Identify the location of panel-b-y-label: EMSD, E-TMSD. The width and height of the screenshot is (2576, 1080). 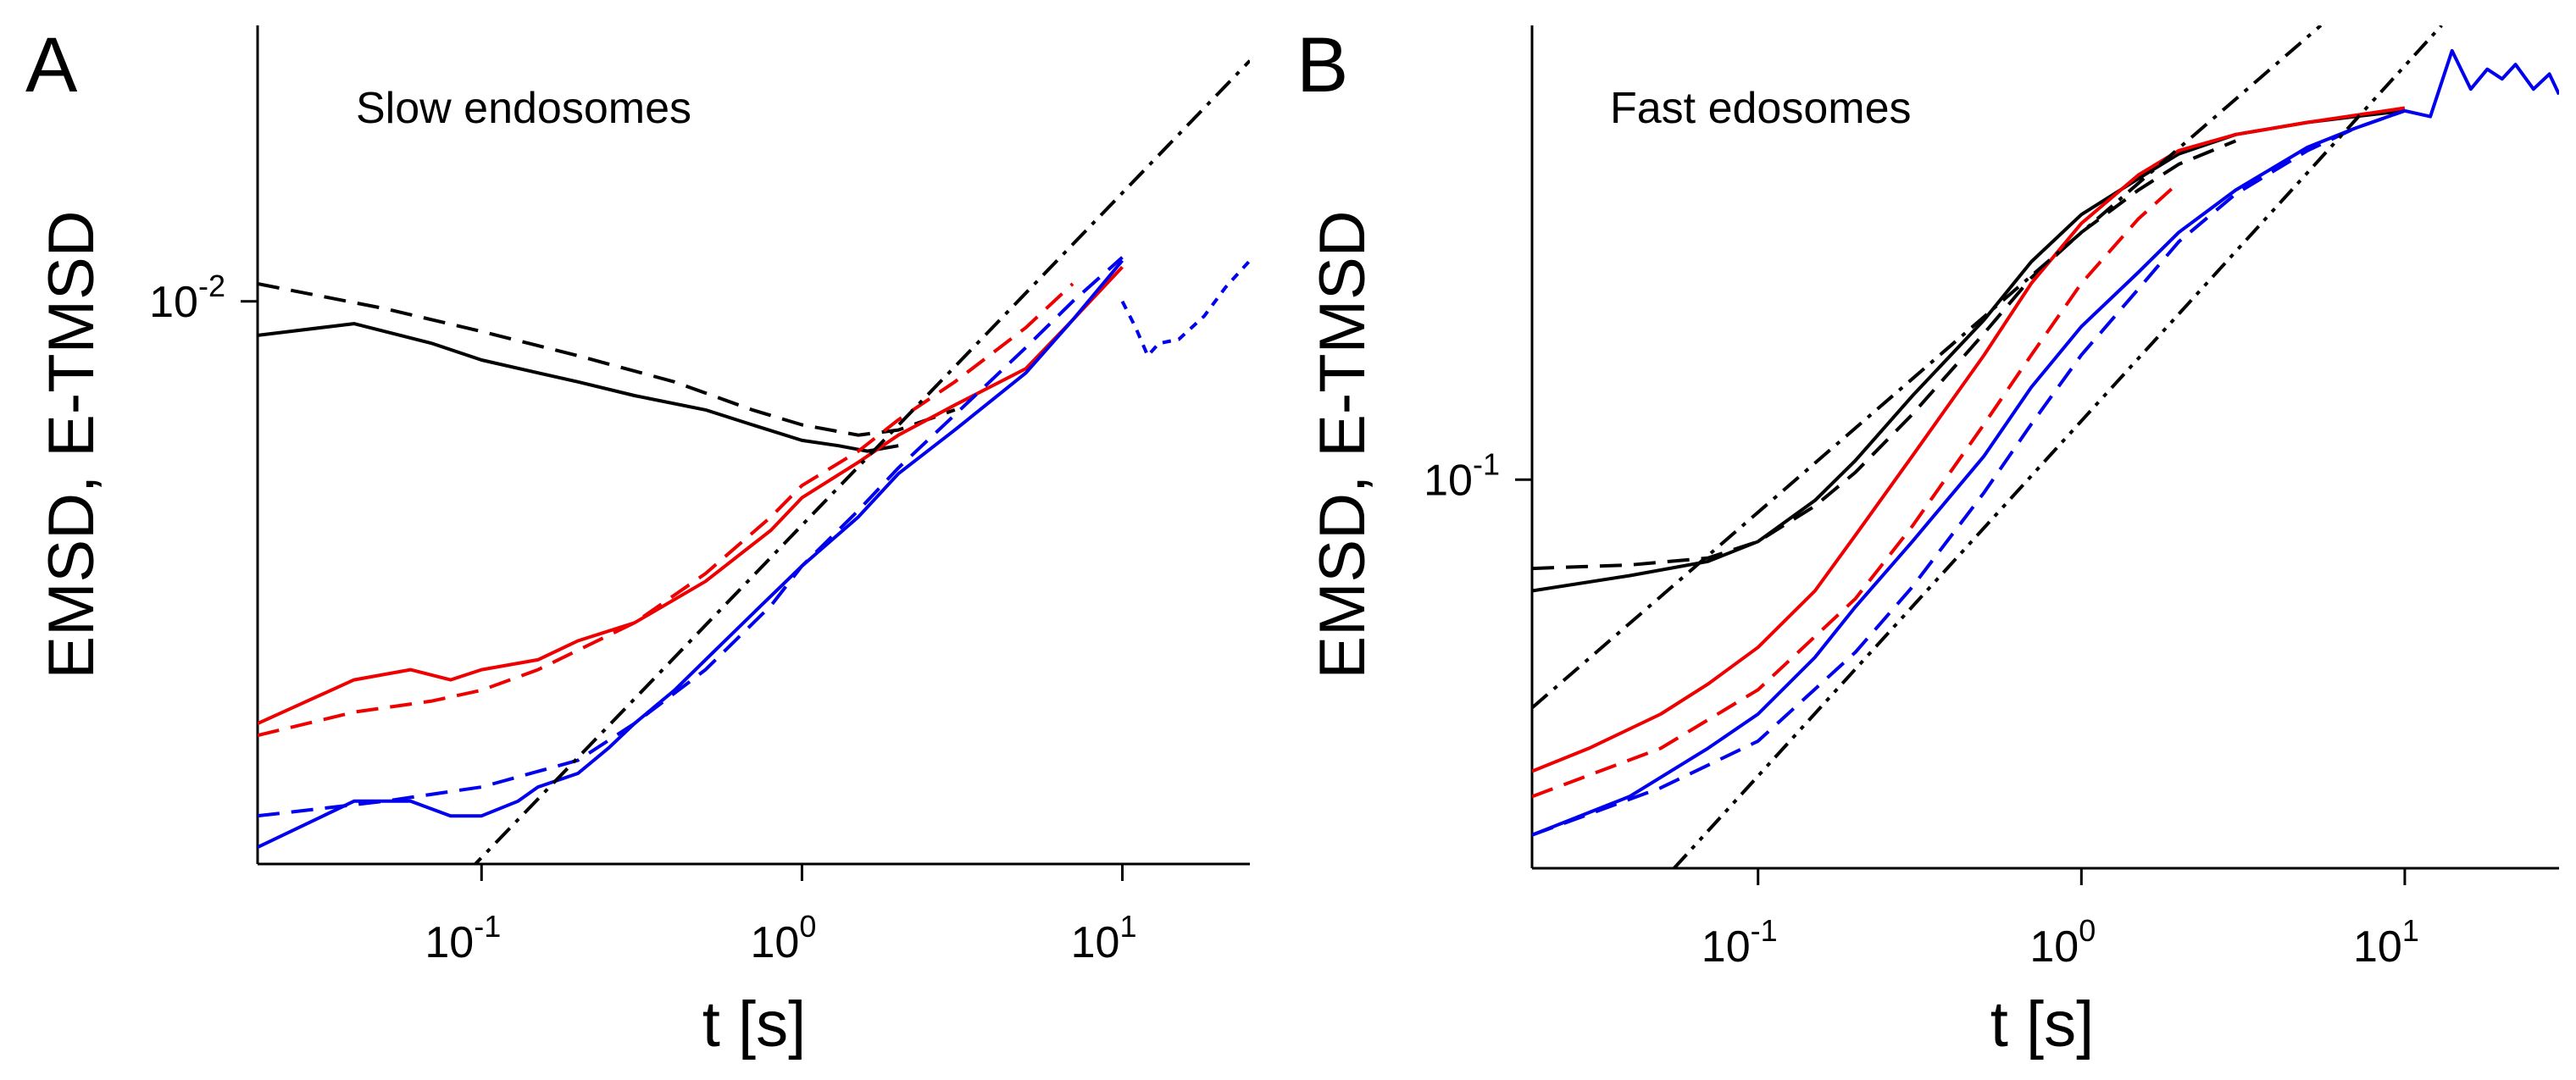
(1343, 444).